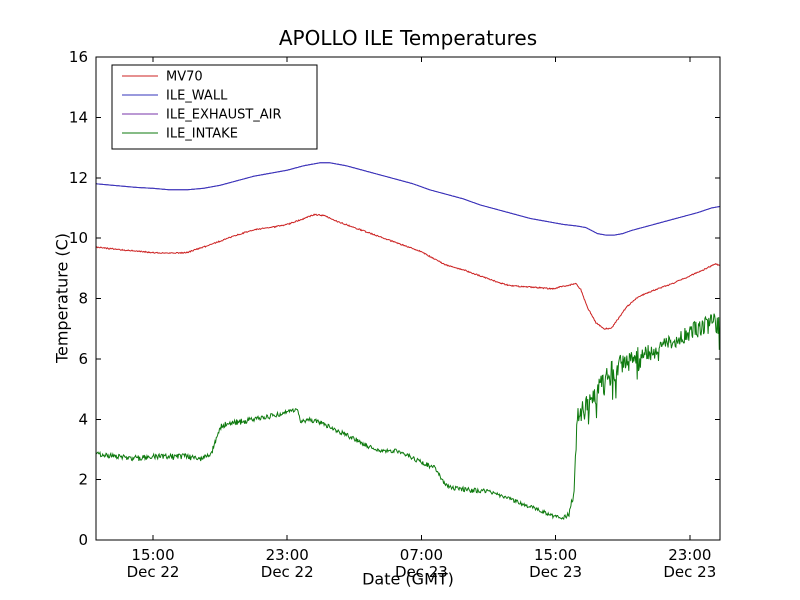 This screenshot has width=800, height=600. I want to click on y-tick-label: 6, so click(83, 359).